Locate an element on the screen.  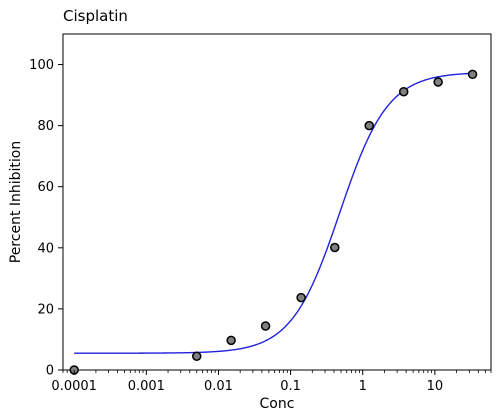
x-tick-label: 0.1 is located at coordinates (290, 386).